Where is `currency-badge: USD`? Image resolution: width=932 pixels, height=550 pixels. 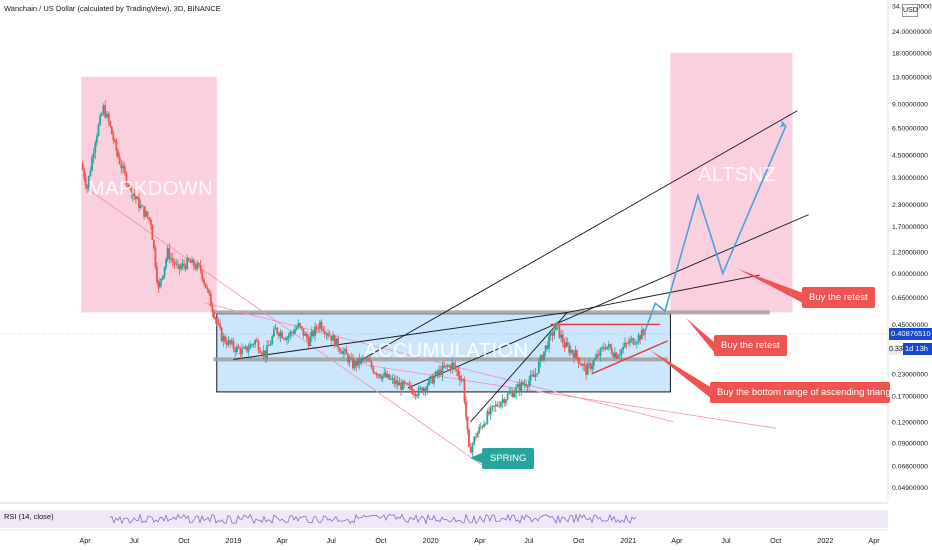
currency-badge: USD is located at coordinates (910, 10).